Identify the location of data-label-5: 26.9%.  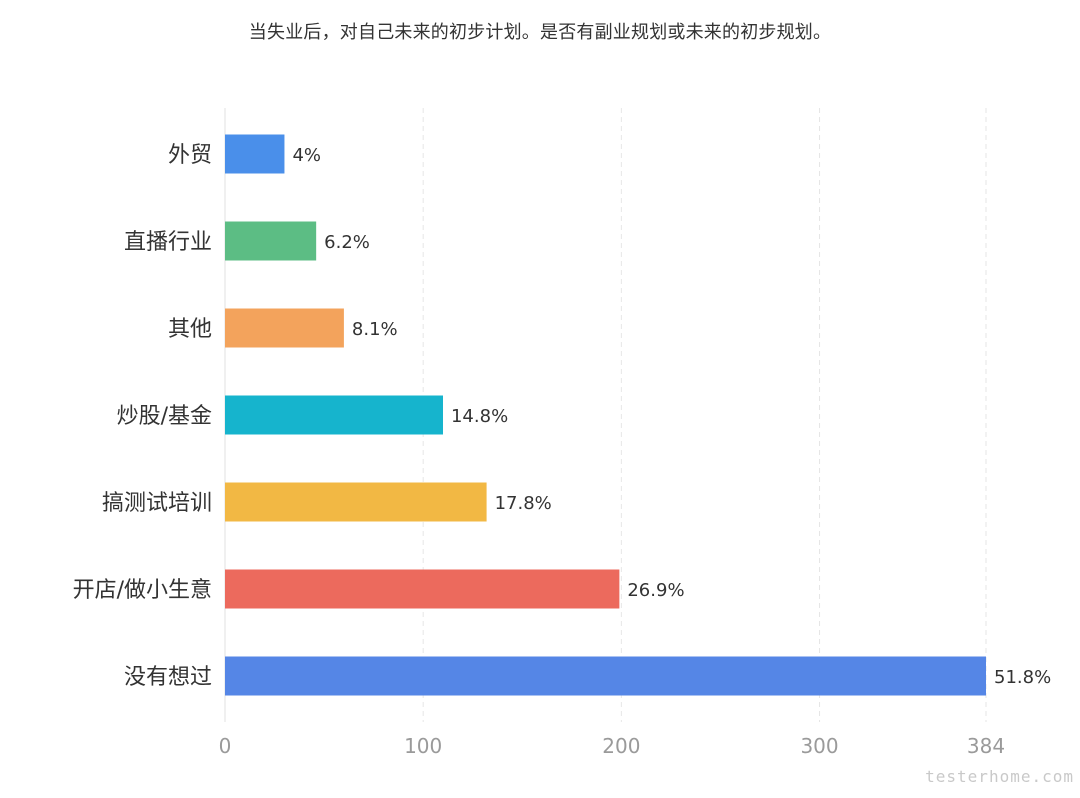
(655, 590).